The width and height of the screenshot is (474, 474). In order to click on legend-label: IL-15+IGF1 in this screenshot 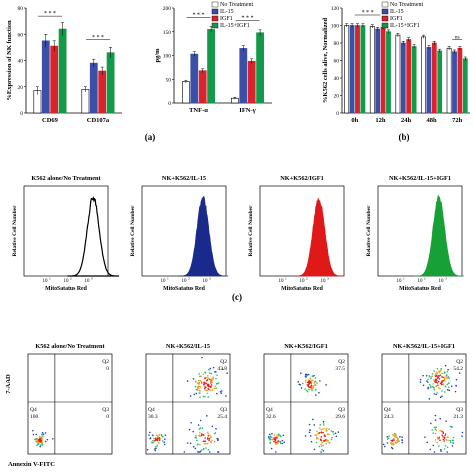, I will do `click(235, 26)`.